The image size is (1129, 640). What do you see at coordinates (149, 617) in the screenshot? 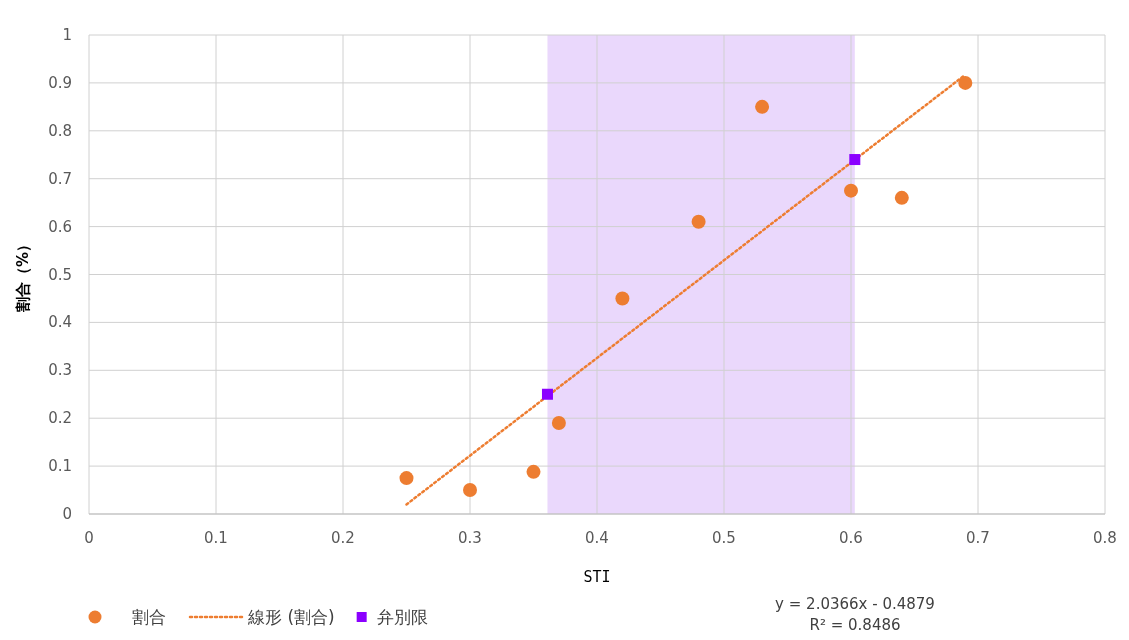
I see `legend-label: 割合` at bounding box center [149, 617].